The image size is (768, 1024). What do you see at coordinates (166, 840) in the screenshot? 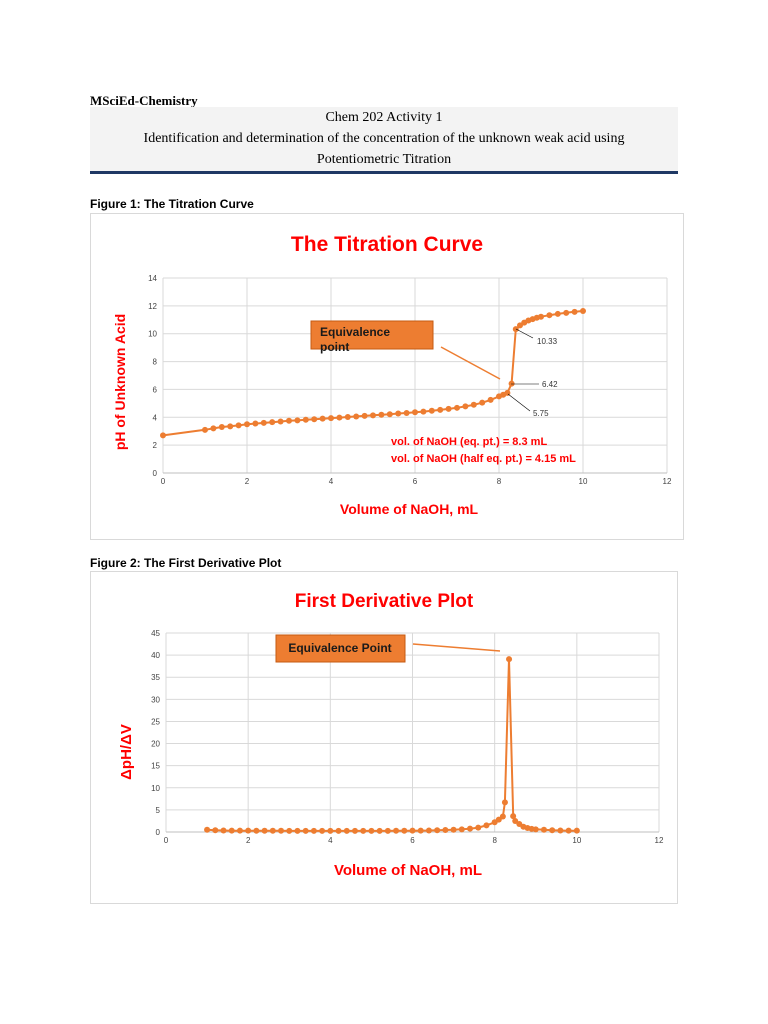
I see `x-tick-label: 0` at bounding box center [166, 840].